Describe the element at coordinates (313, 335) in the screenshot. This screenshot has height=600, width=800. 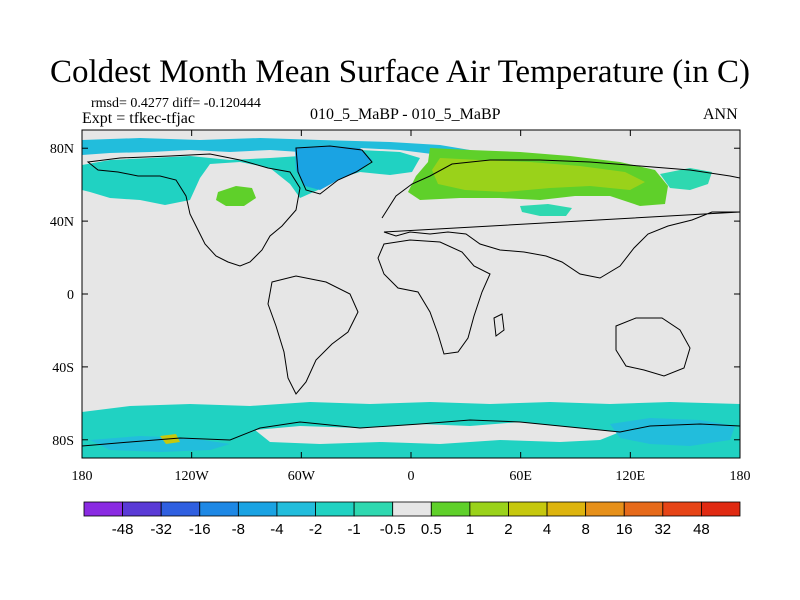
I see `coast-south-america` at that location.